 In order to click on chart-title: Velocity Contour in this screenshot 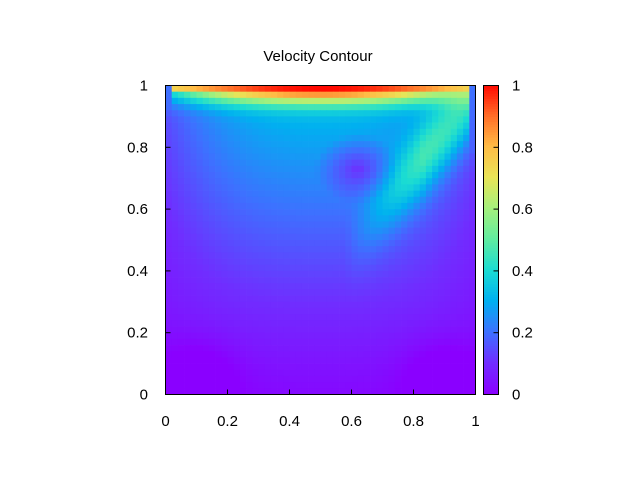, I will do `click(317, 56)`.